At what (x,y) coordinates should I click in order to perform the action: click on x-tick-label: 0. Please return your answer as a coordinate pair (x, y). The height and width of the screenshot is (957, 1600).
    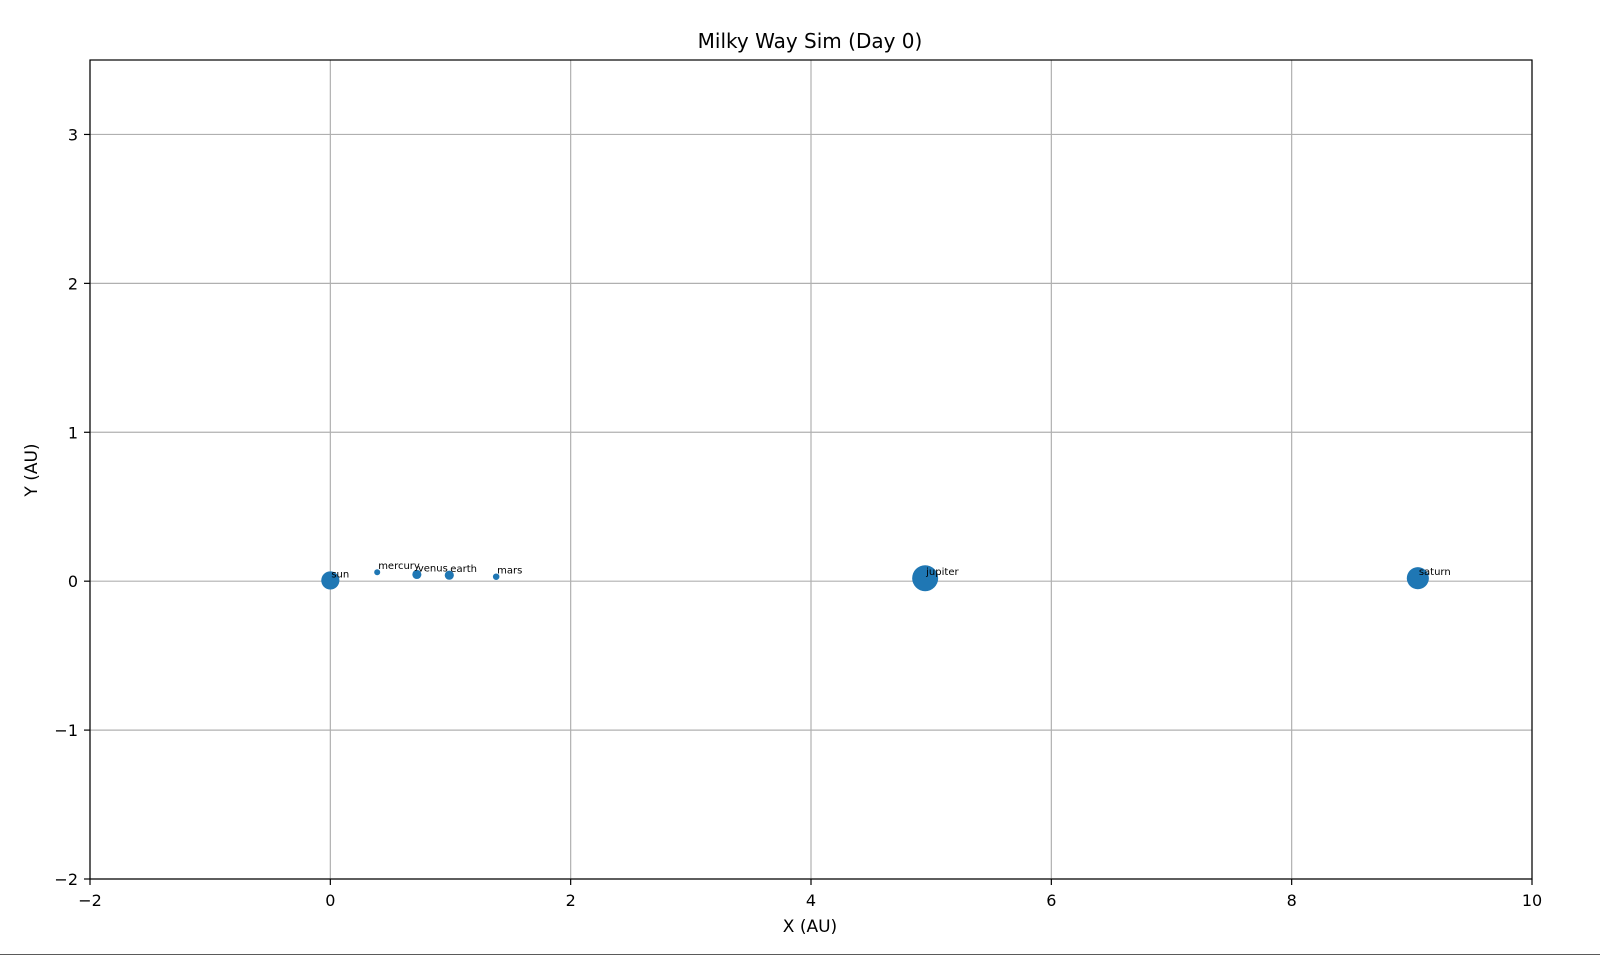
    Looking at the image, I should click on (330, 900).